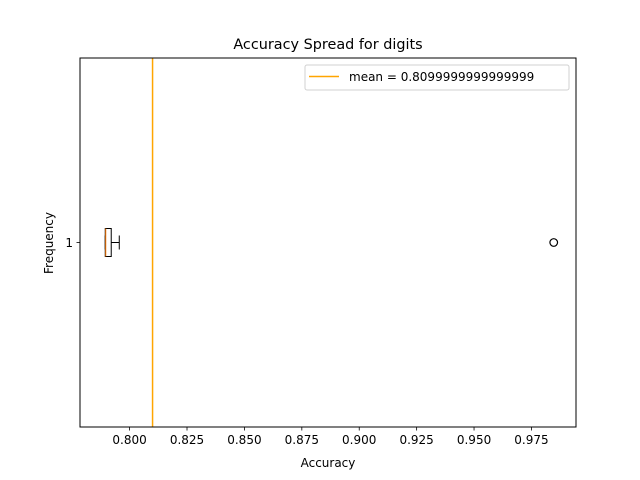  What do you see at coordinates (554, 242) in the screenshot?
I see `outlier-point` at bounding box center [554, 242].